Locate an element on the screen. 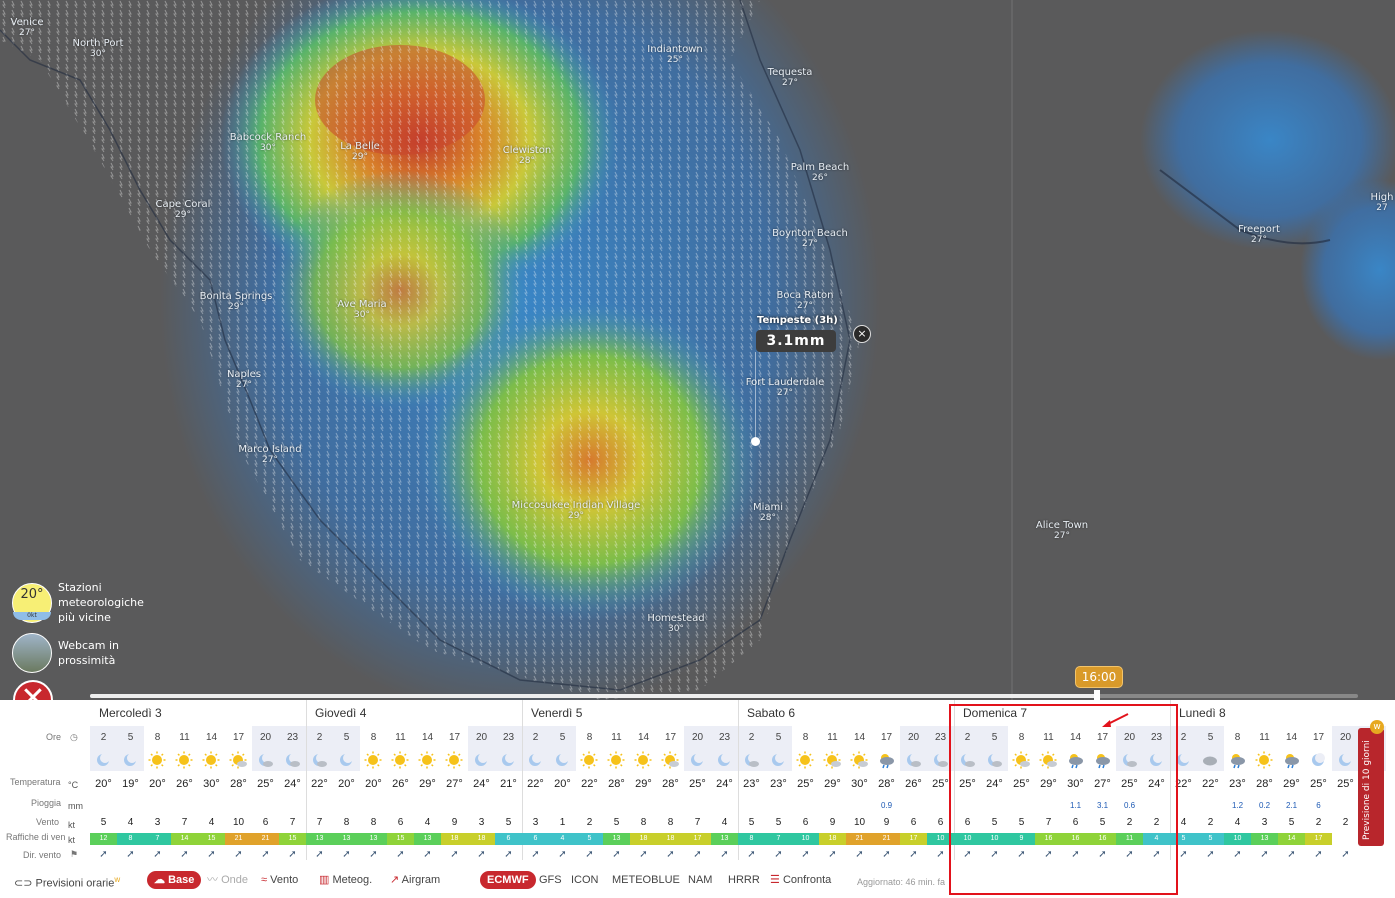 The image size is (1395, 898). temperature-cell: 19° is located at coordinates (130, 784).